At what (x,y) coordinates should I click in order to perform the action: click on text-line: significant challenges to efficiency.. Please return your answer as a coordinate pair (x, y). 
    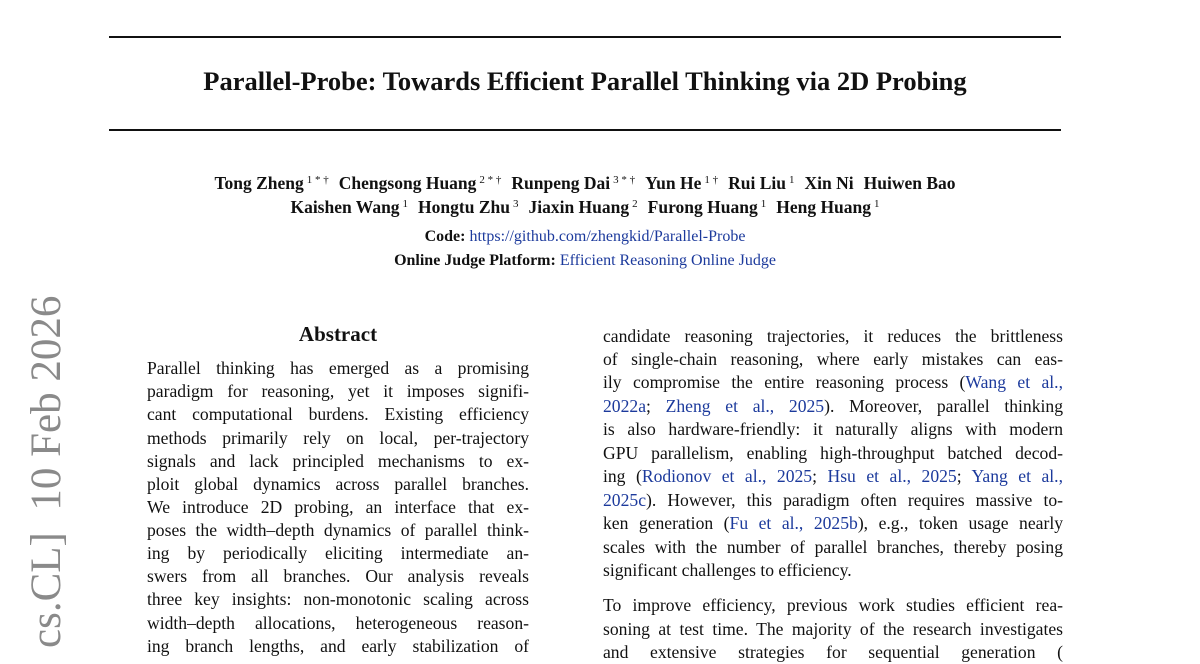
    Looking at the image, I should click on (833, 570).